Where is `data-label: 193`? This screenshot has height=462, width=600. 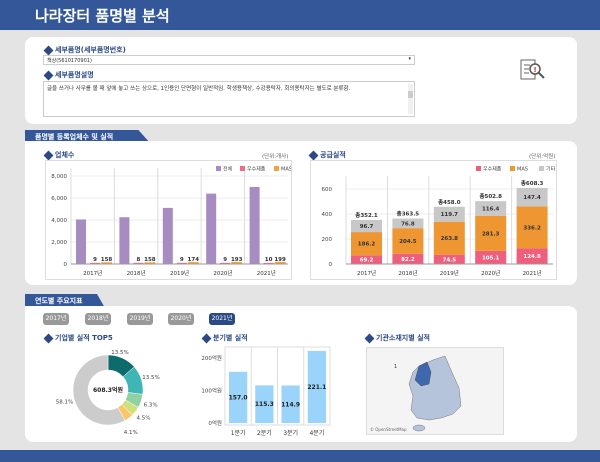 data-label: 193 is located at coordinates (237, 260).